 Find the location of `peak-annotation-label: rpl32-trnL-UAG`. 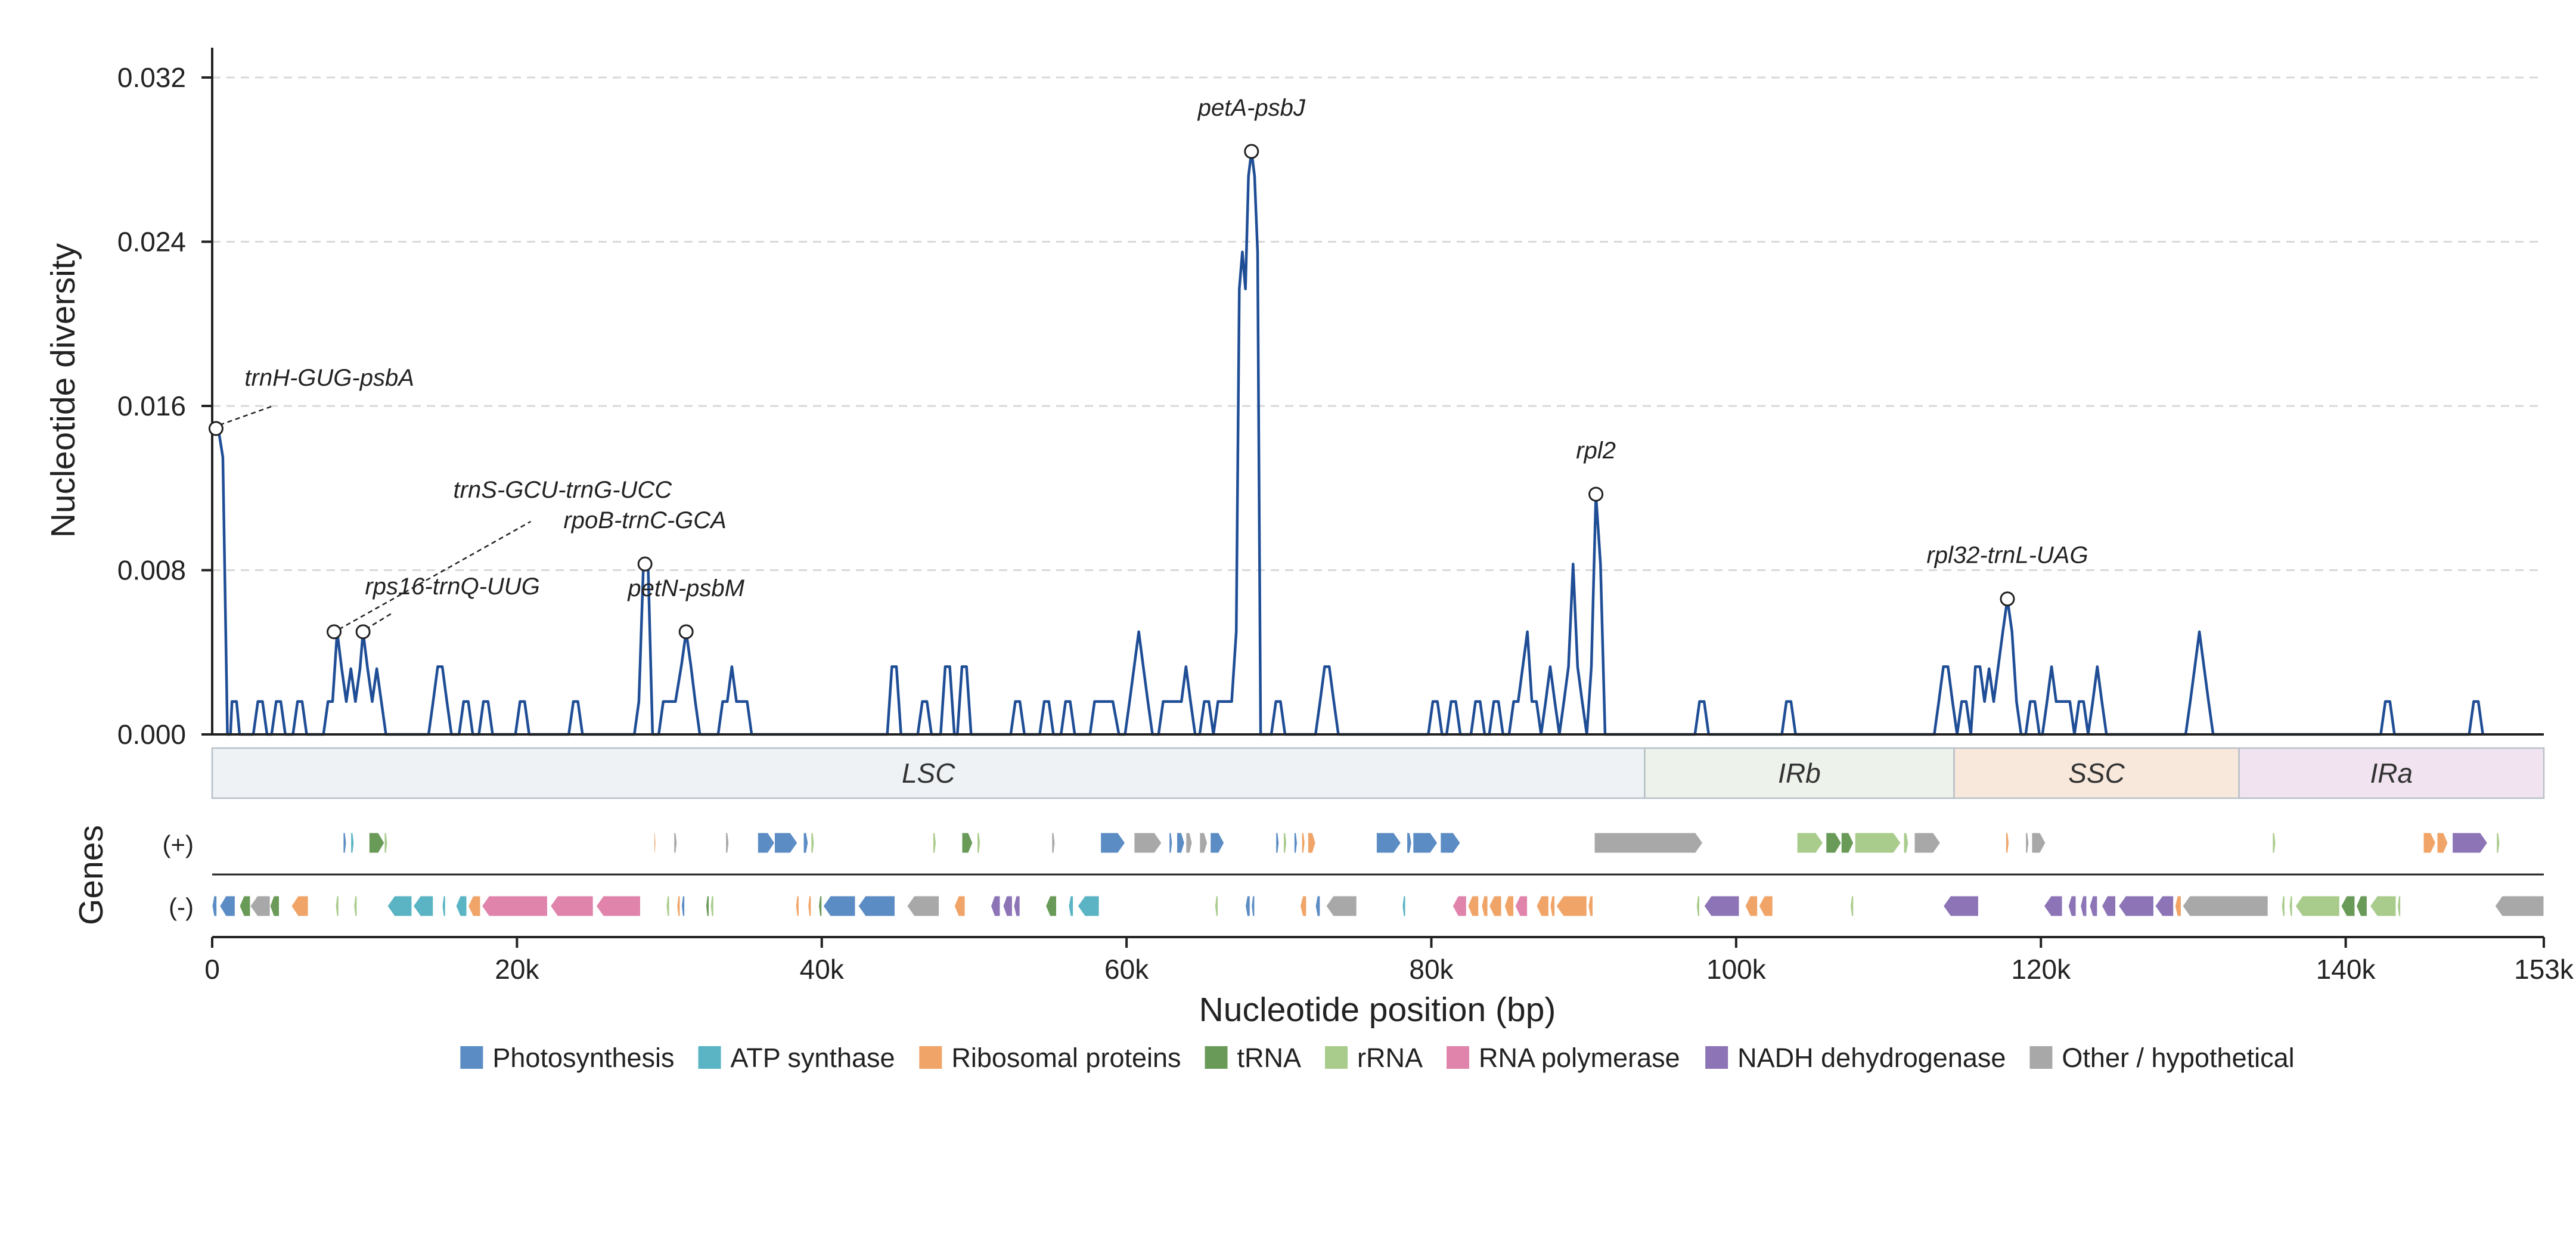

peak-annotation-label: rpl32-trnL-UAG is located at coordinates (2007, 555).